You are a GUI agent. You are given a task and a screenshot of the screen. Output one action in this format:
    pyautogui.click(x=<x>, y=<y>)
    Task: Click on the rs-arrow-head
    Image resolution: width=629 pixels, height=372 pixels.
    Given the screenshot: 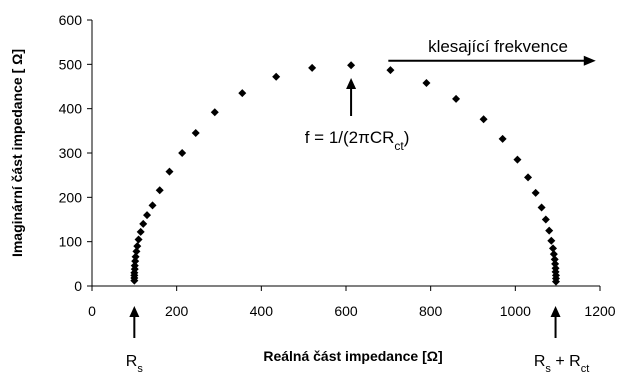 What is the action you would take?
    pyautogui.click(x=134, y=311)
    